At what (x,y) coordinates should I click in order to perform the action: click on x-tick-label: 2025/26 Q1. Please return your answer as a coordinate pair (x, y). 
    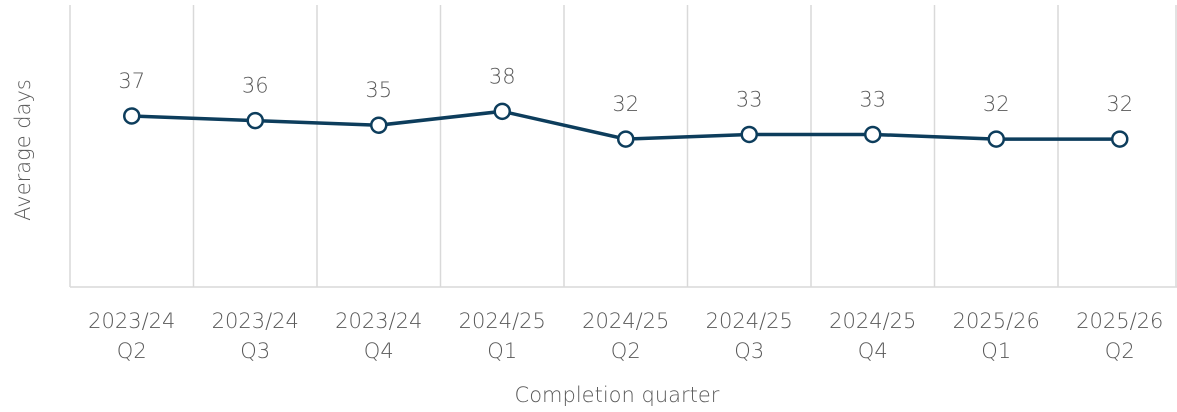
    Looking at the image, I should click on (996, 336).